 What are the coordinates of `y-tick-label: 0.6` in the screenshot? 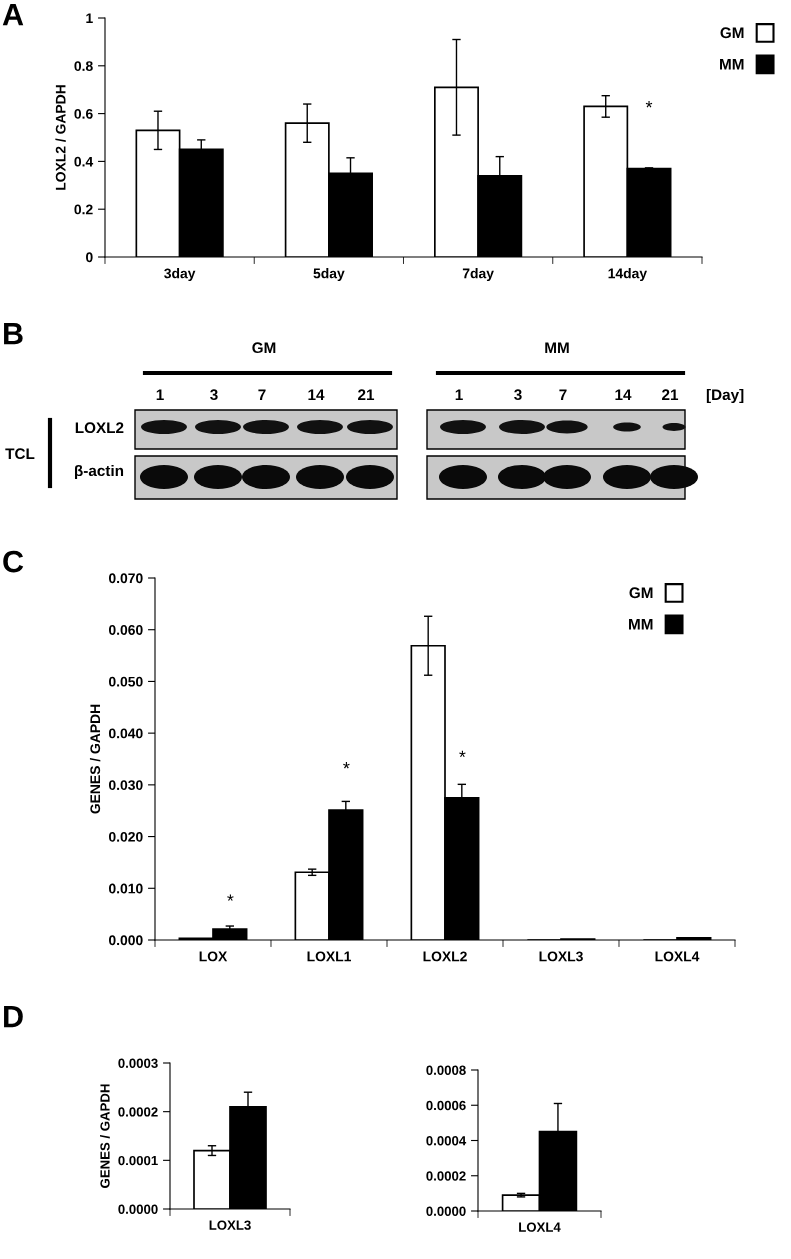 It's located at (83, 113).